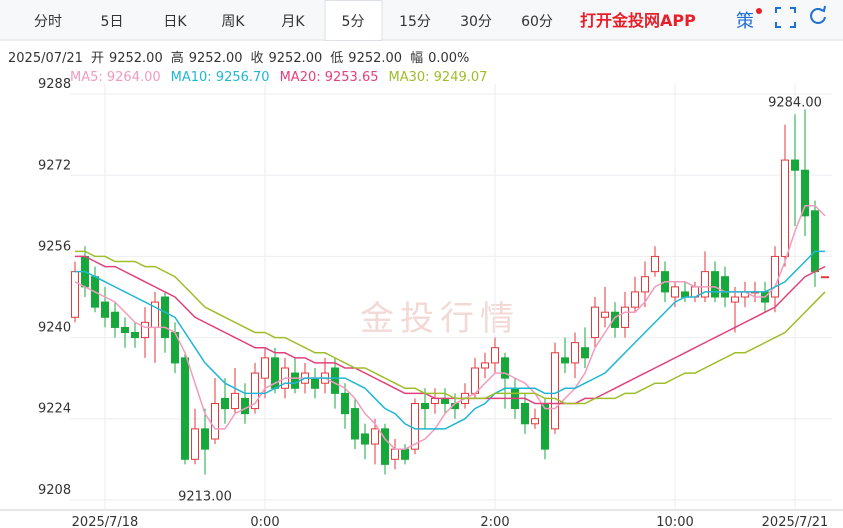 This screenshot has width=843, height=528. Describe the element at coordinates (416, 58) in the screenshot. I see `info-label: 幅` at that location.